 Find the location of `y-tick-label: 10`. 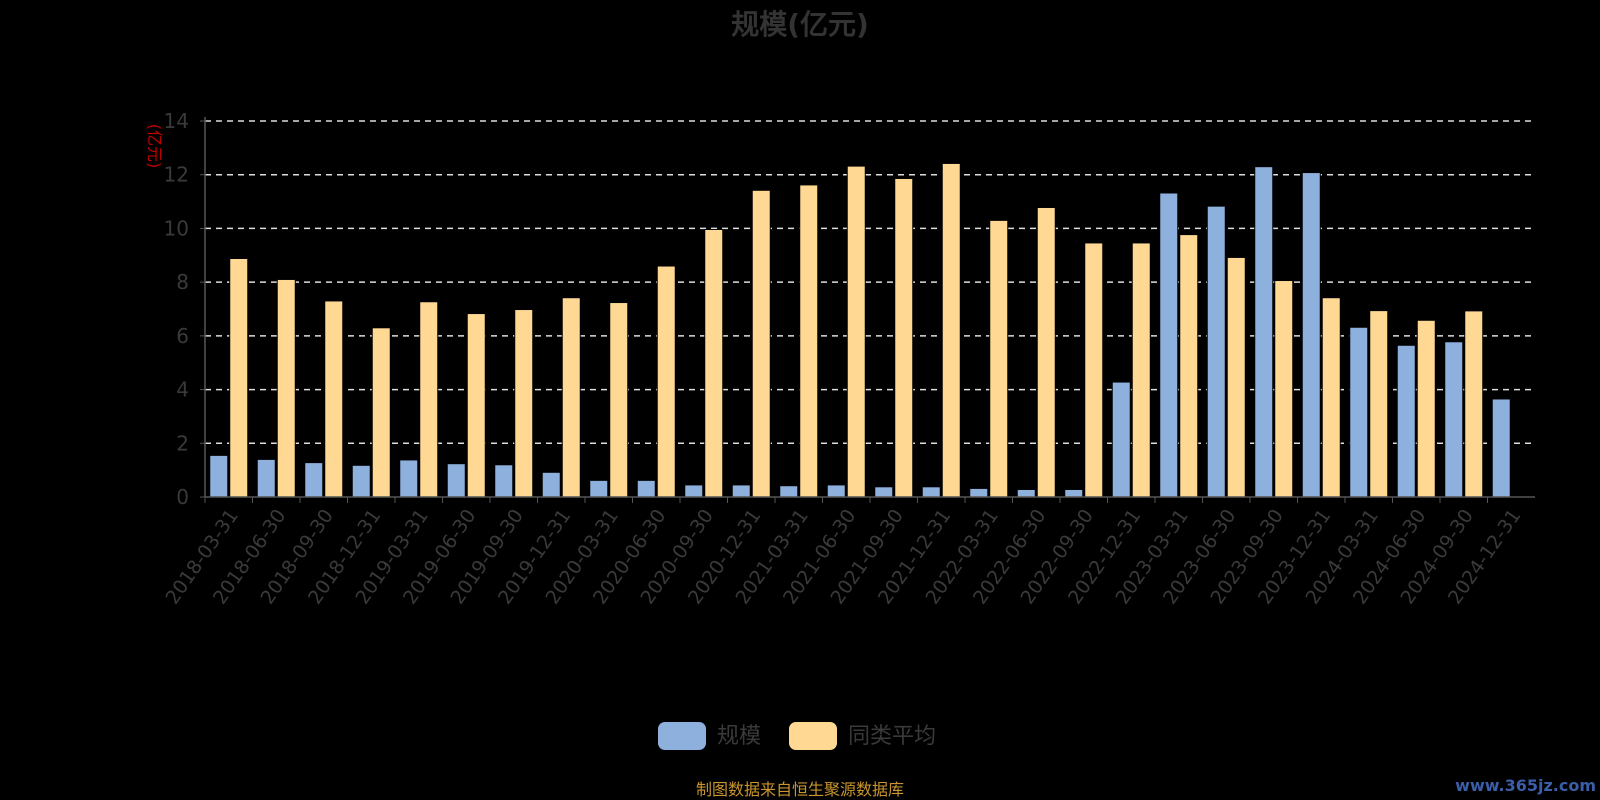

y-tick-label: 10 is located at coordinates (176, 228).